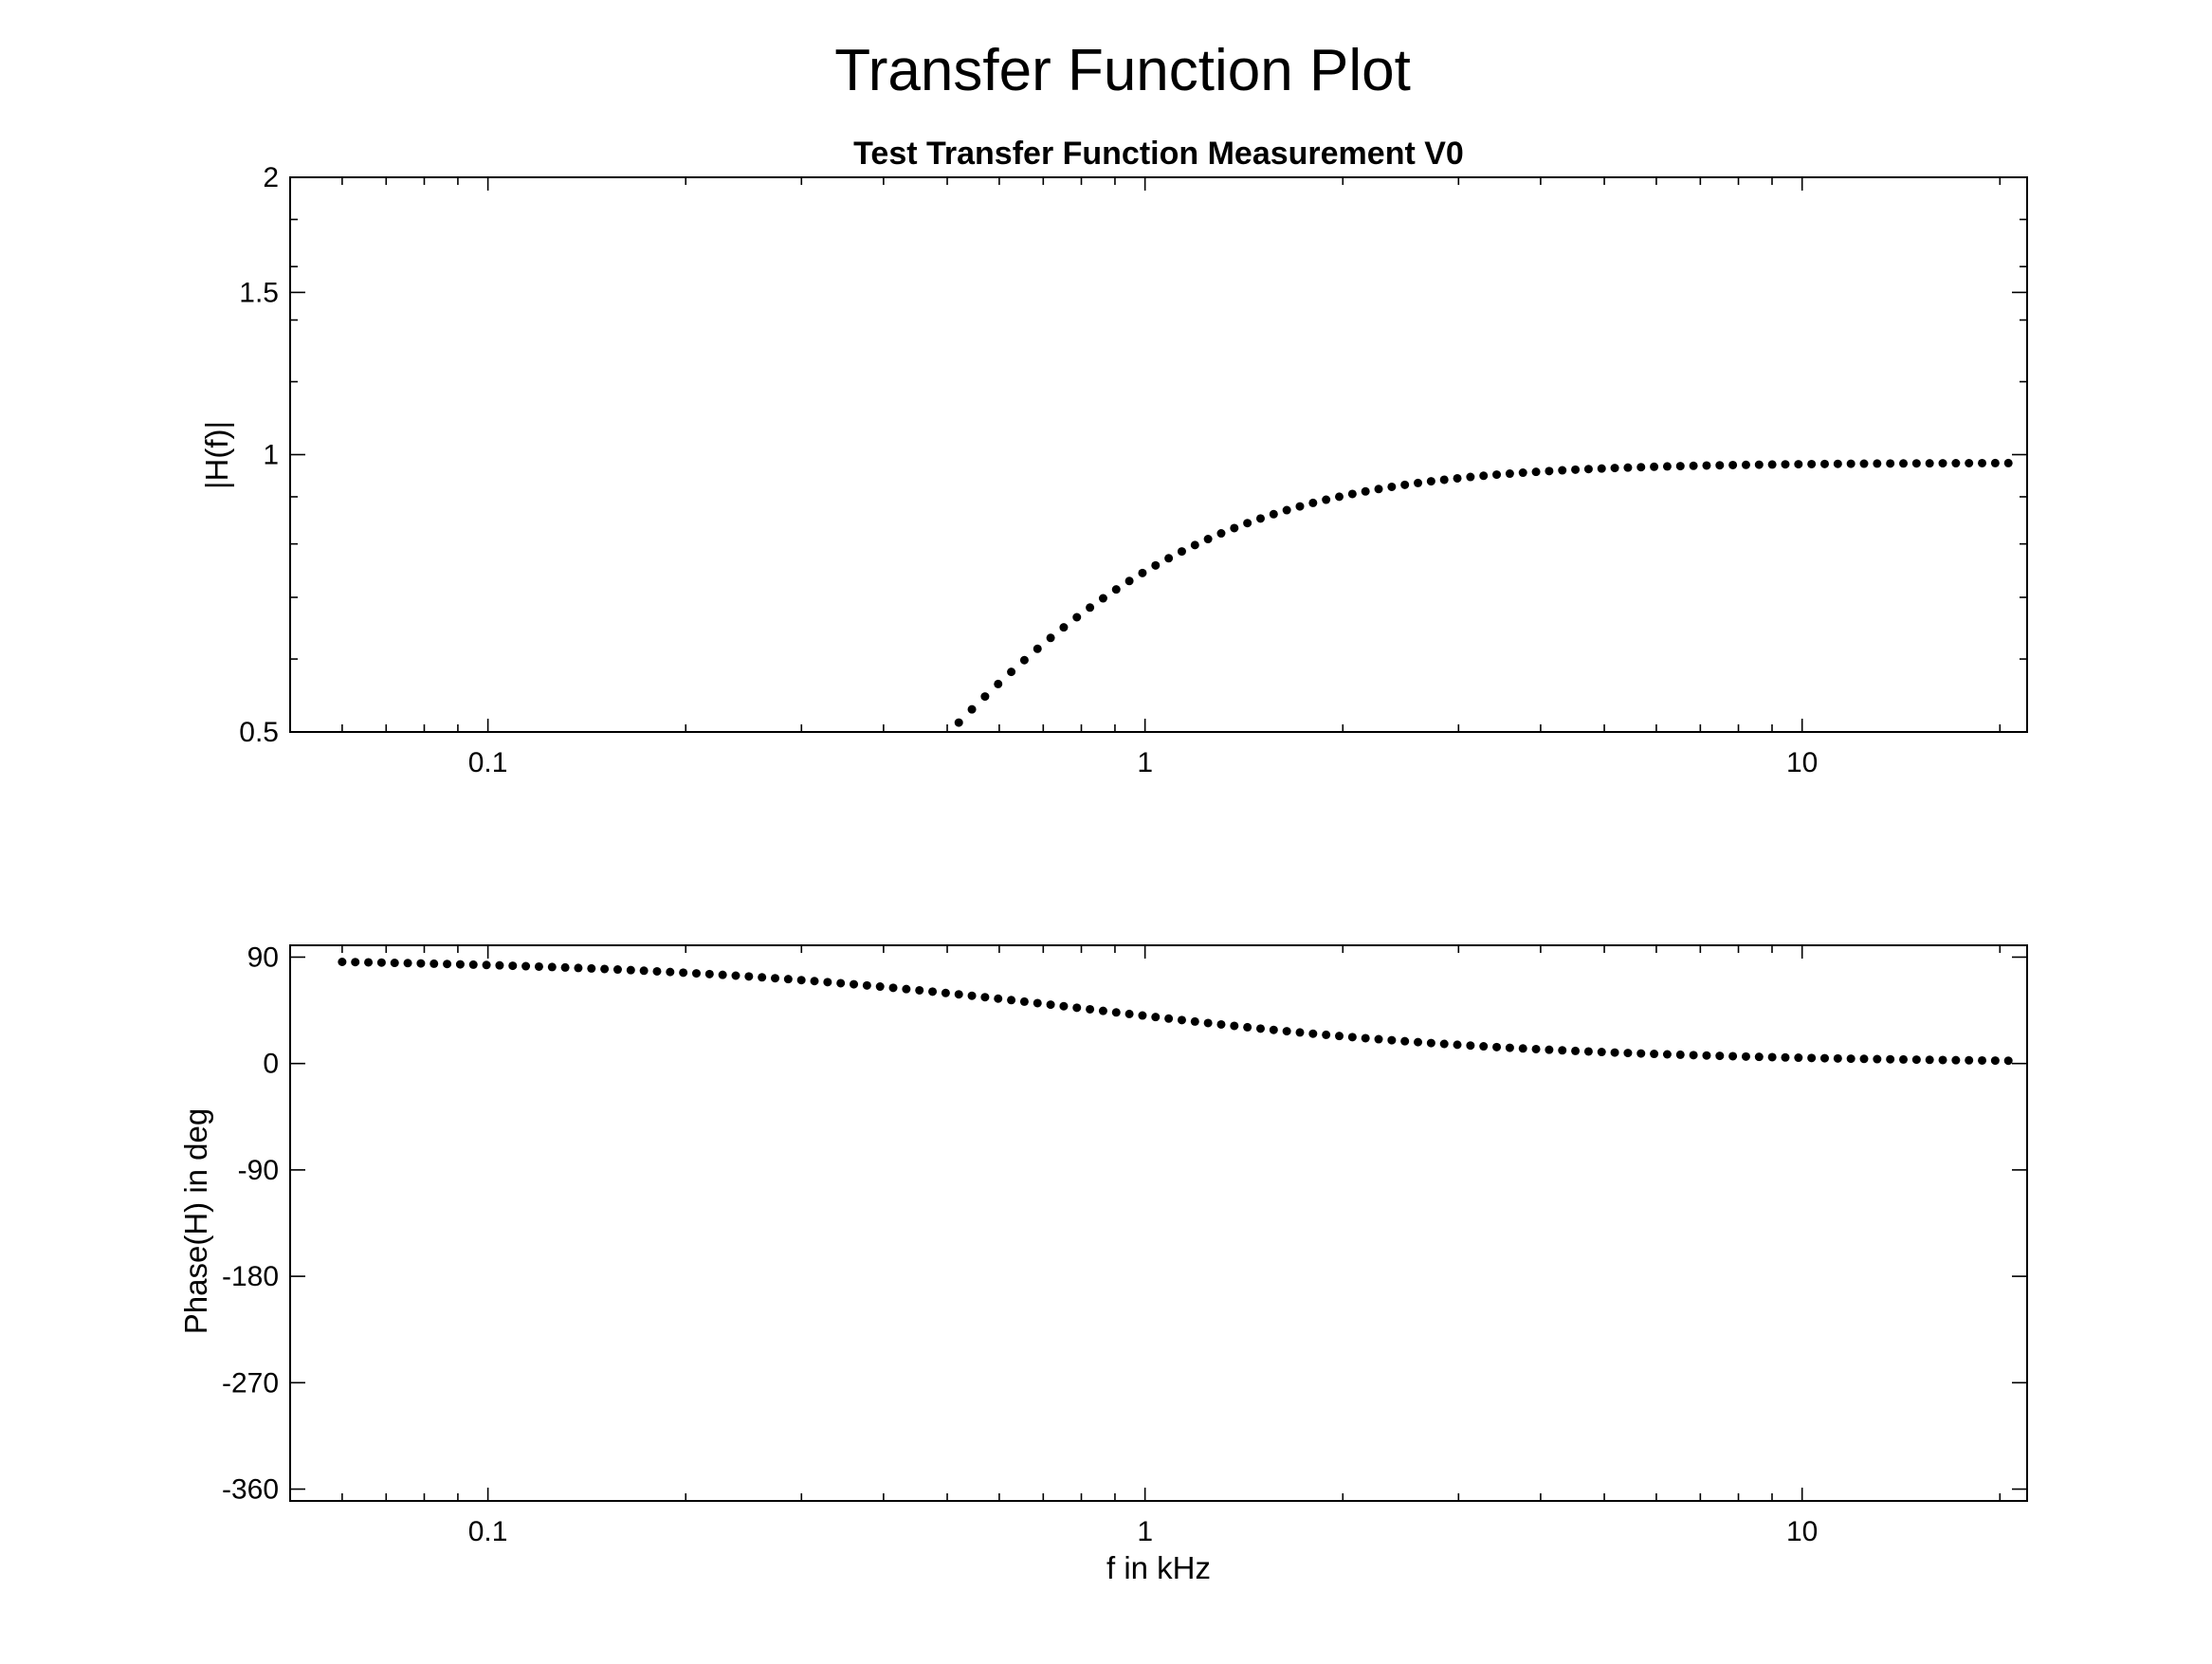  Describe the element at coordinates (259, 292) in the screenshot. I see `magnitude-y-tick-label: 1.5` at that location.